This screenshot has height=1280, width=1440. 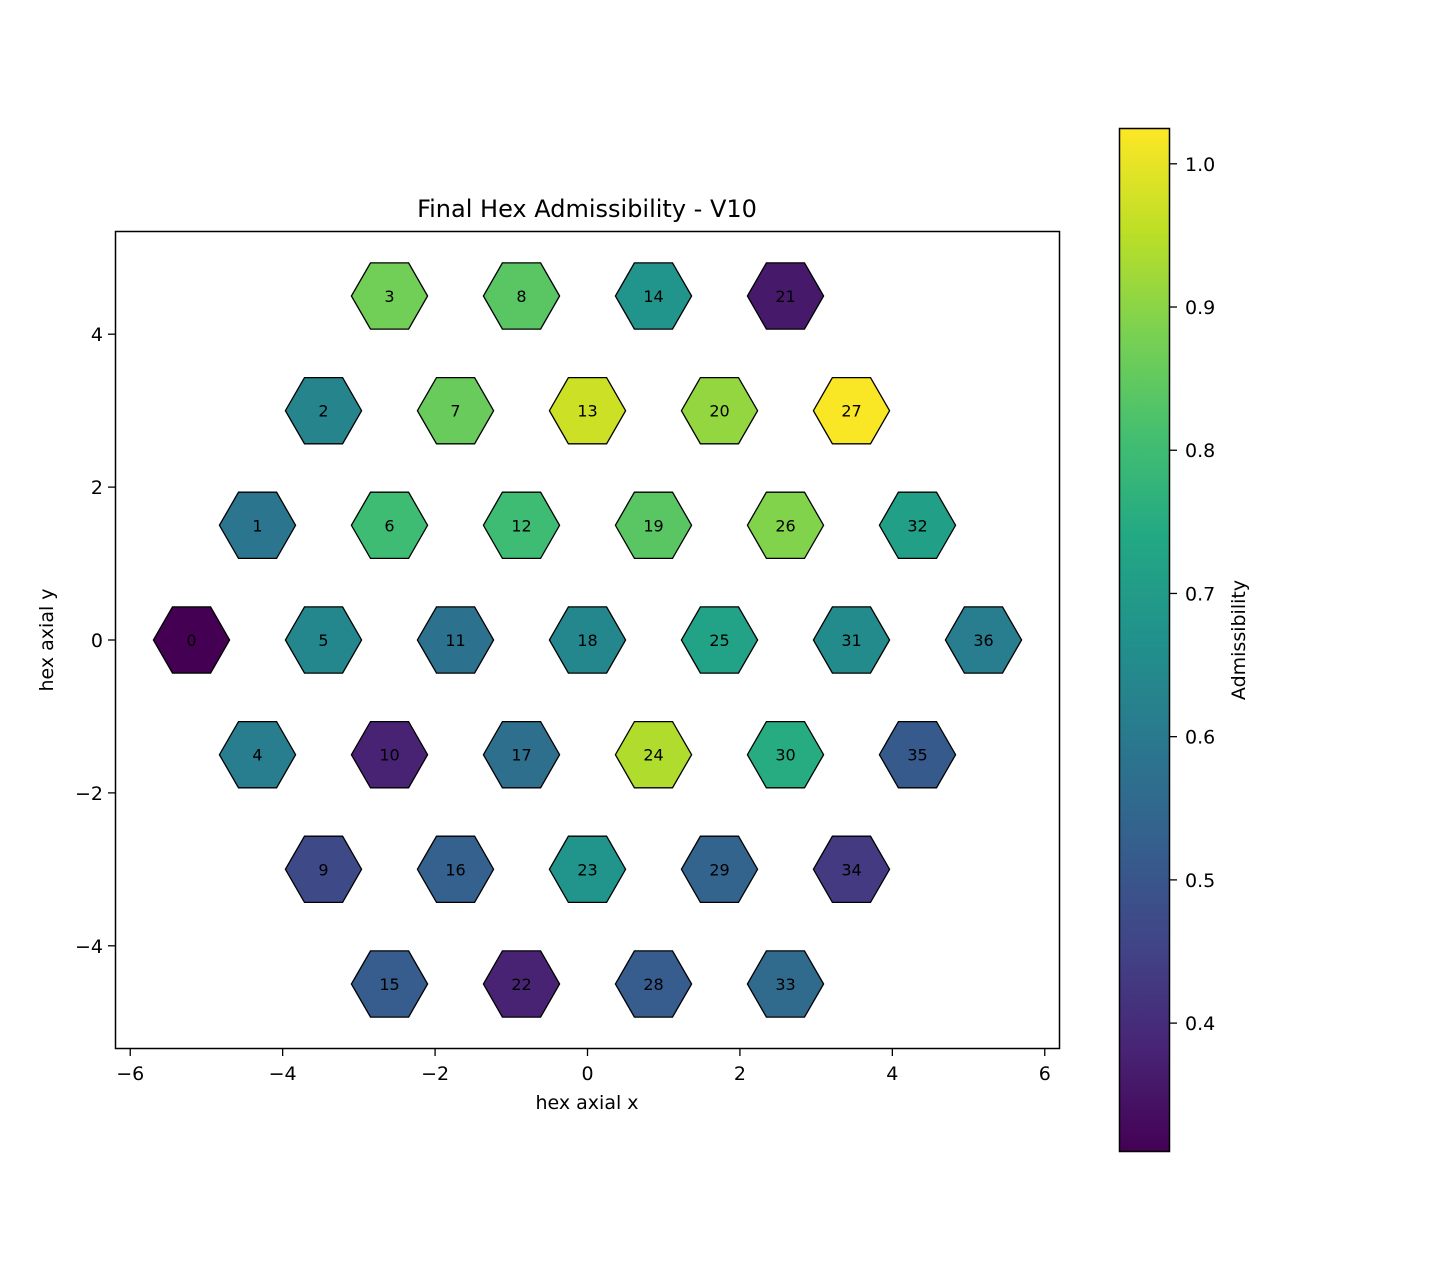 I want to click on hex-cell: 16, so click(x=455, y=869).